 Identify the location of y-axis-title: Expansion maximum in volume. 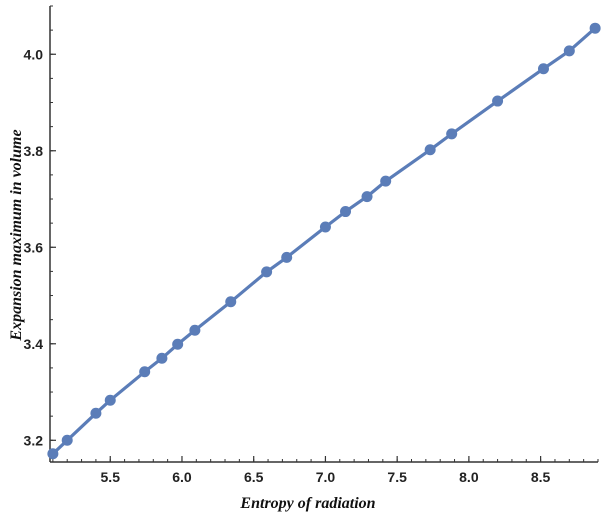
(16, 235).